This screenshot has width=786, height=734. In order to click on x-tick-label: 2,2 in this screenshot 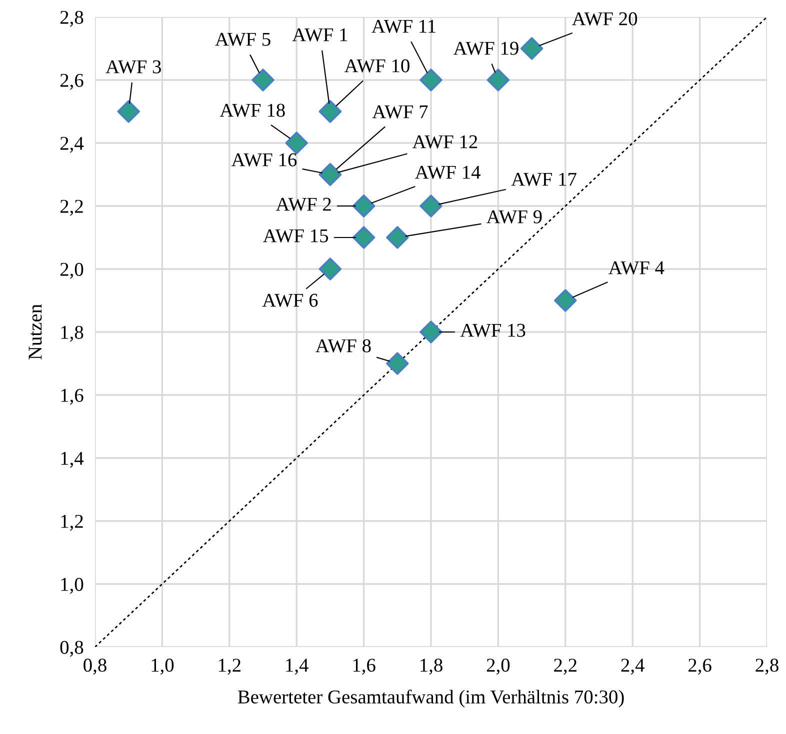, I will do `click(565, 666)`.